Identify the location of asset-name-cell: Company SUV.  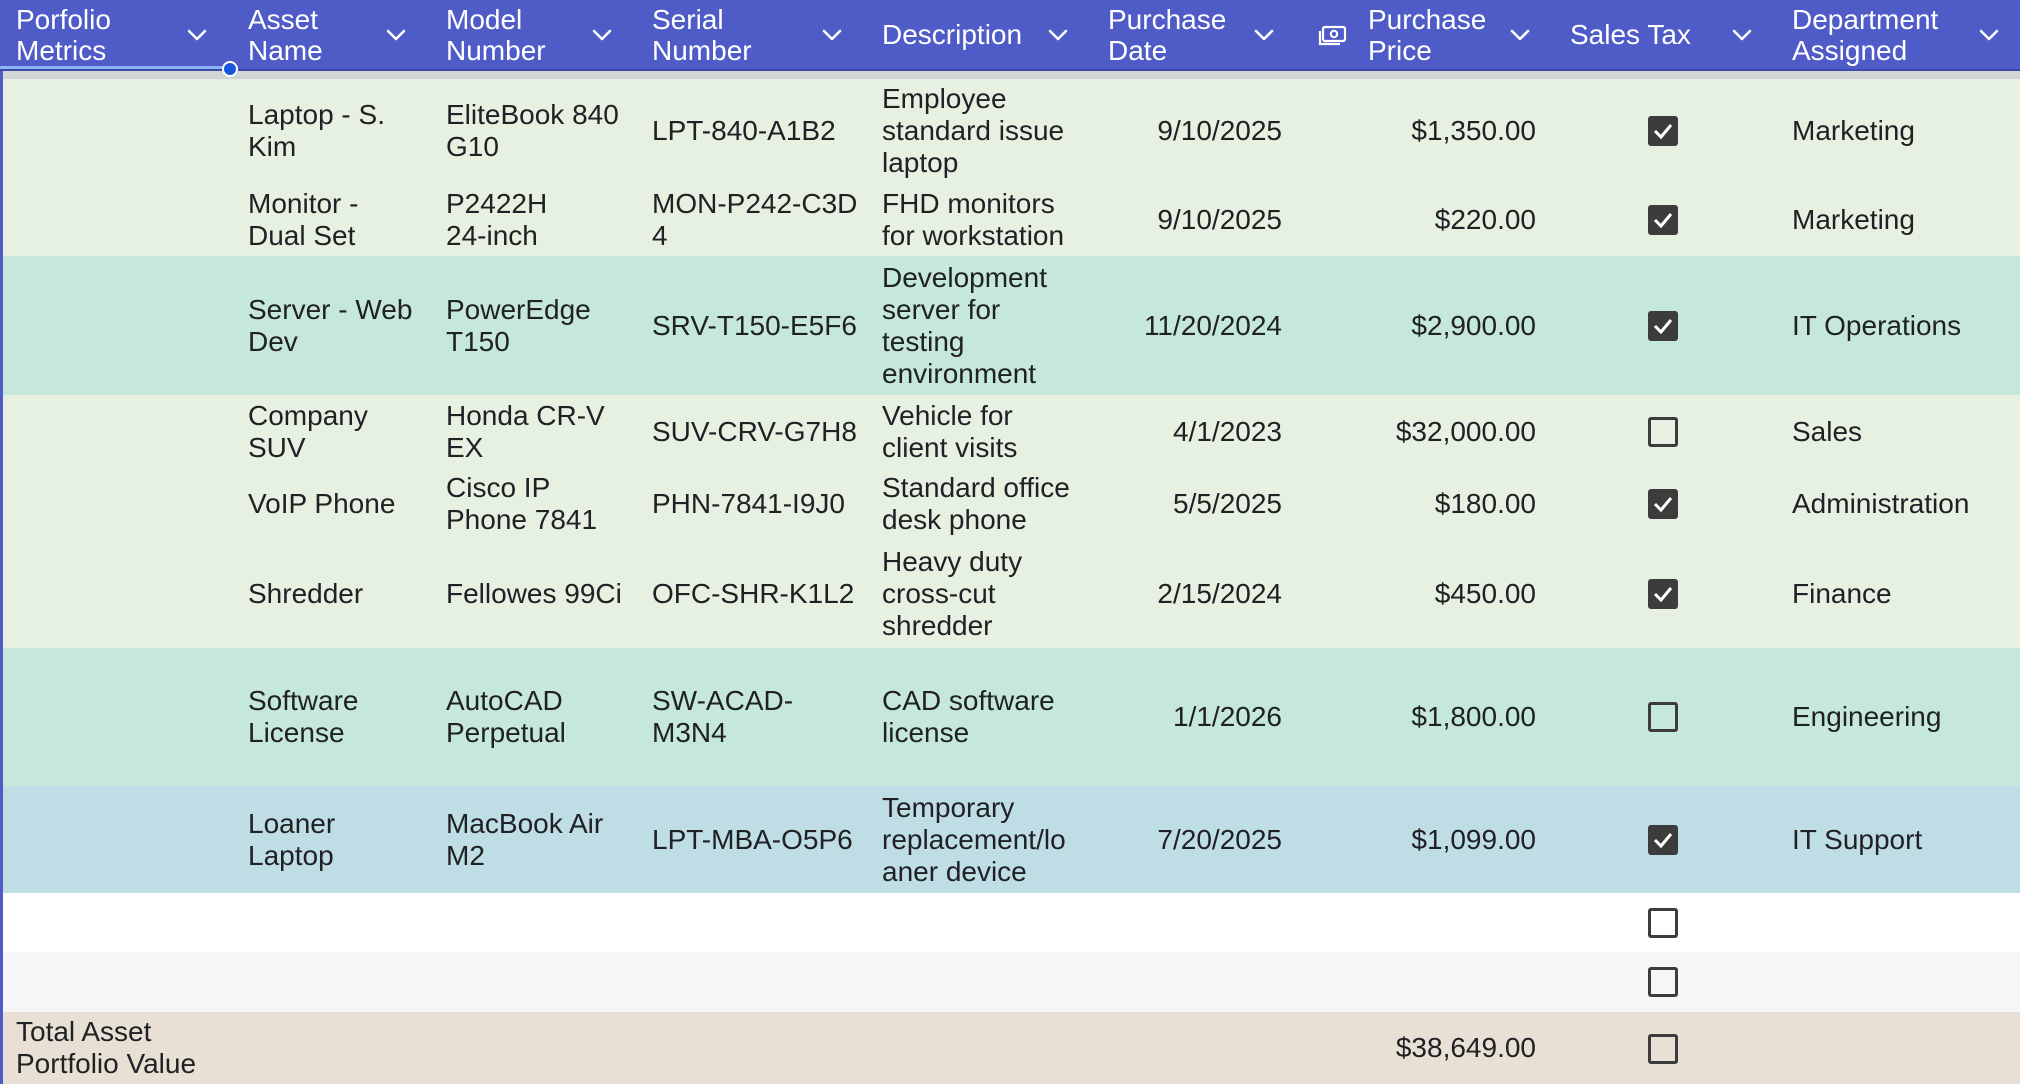
(338, 431).